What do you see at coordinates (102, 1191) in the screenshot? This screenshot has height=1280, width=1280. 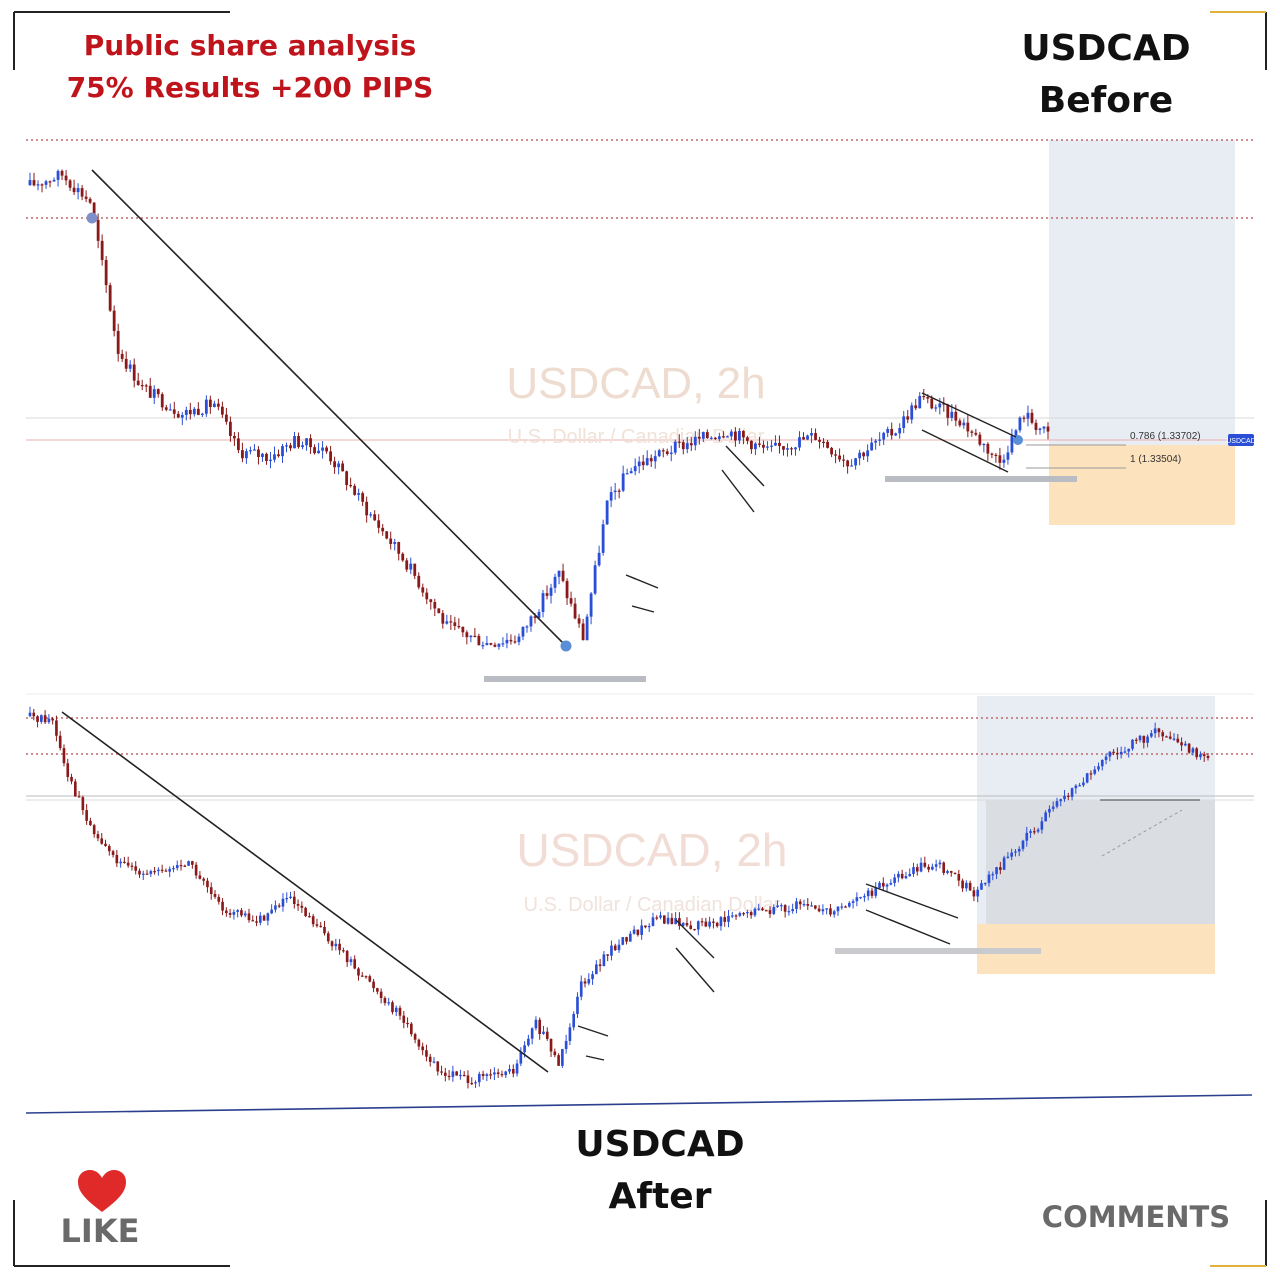 I see `heart-icon` at bounding box center [102, 1191].